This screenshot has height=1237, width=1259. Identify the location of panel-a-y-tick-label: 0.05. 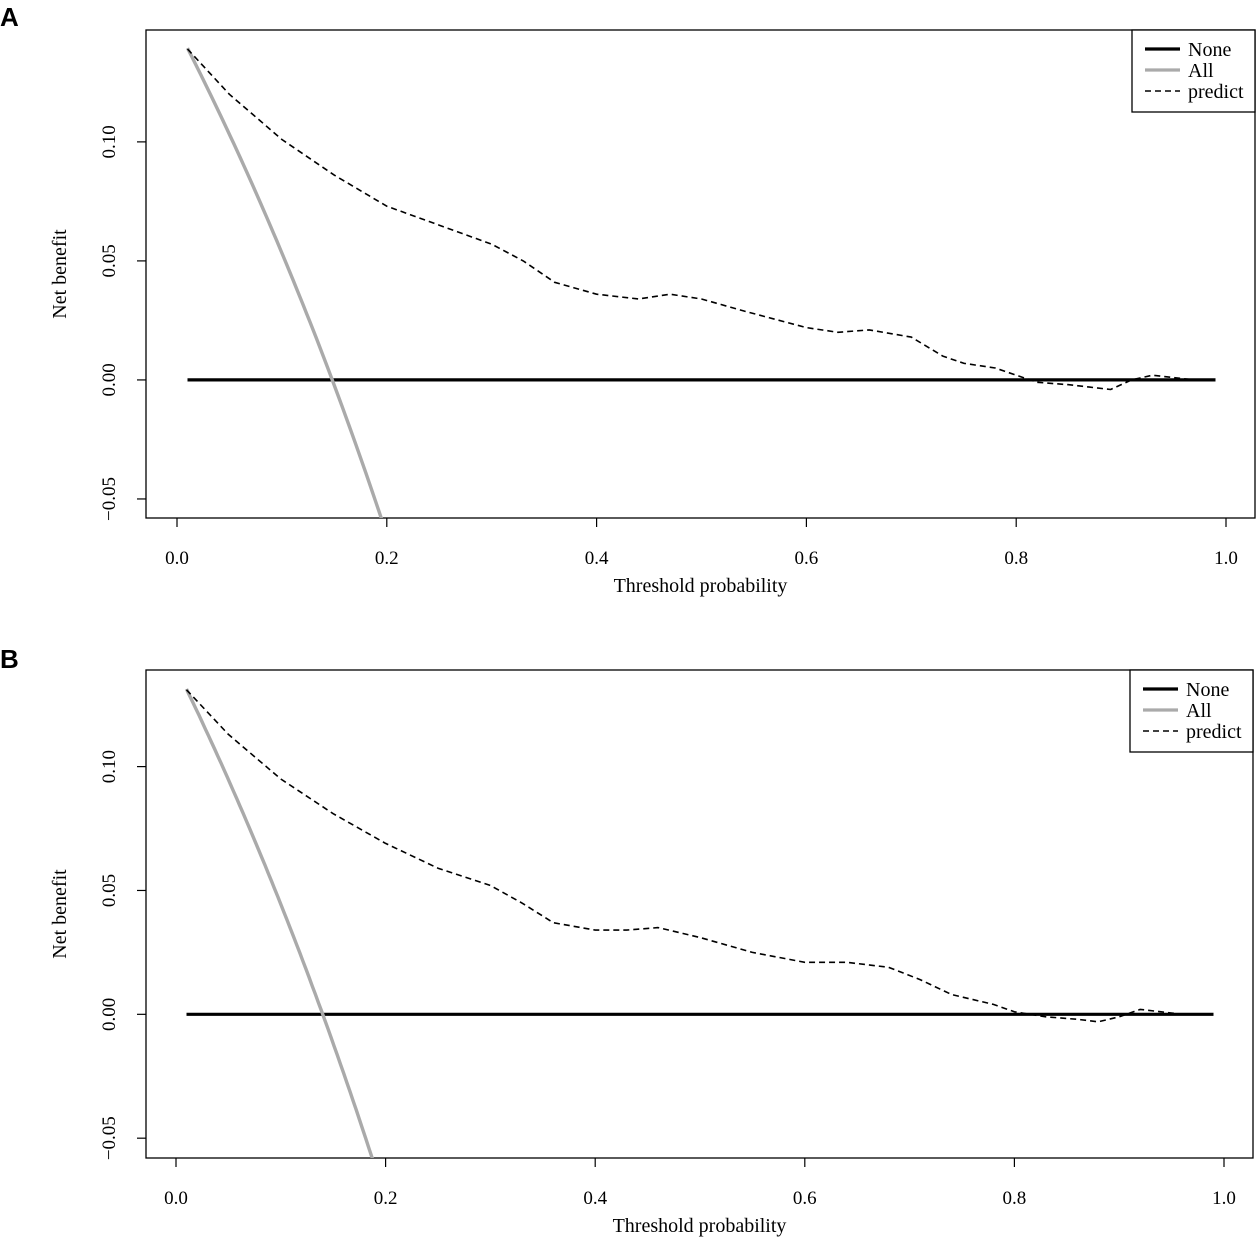
(109, 260).